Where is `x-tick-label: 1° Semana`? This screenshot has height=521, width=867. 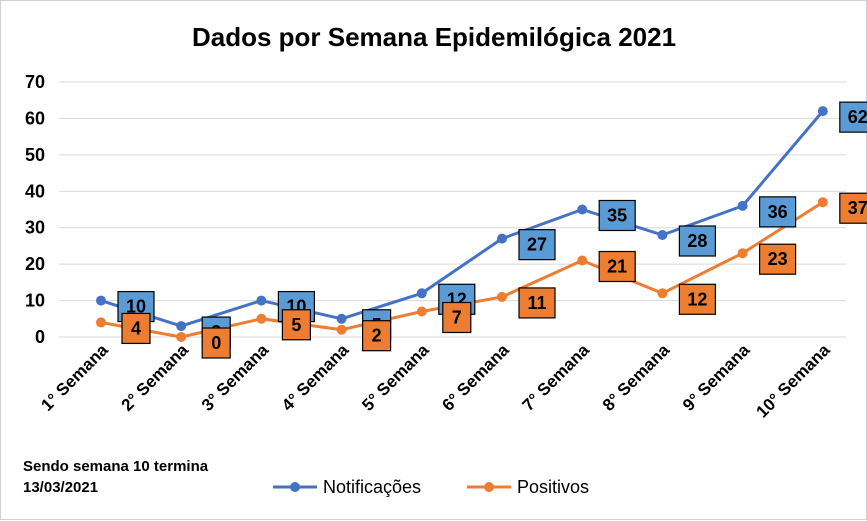
x-tick-label: 1° Semana is located at coordinates (74, 377).